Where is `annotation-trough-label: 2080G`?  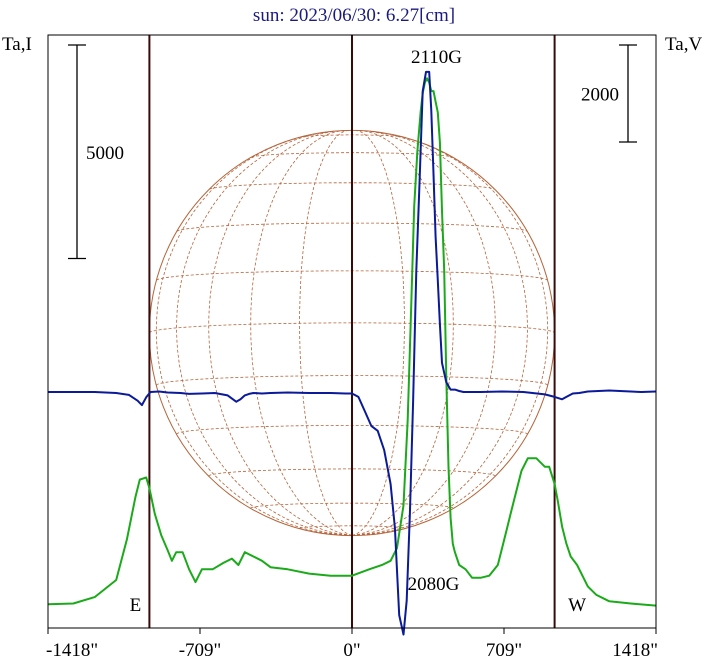
annotation-trough-label: 2080G is located at coordinates (434, 584).